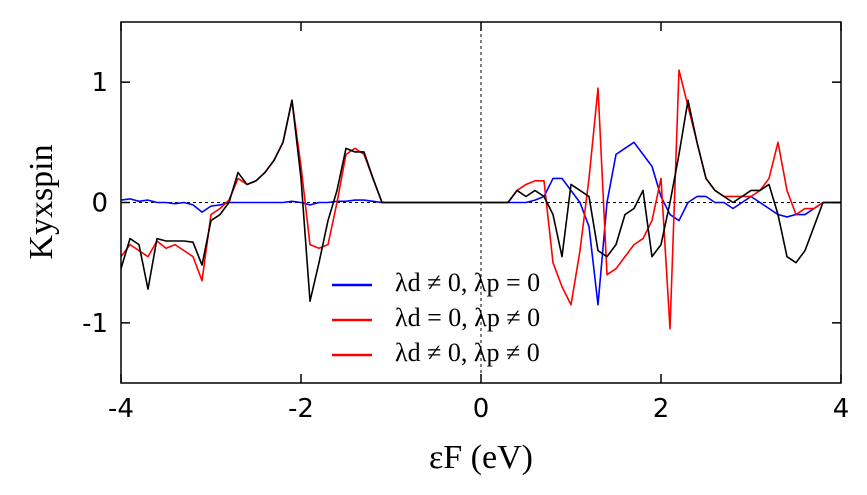 Image resolution: width=867 pixels, height=495 pixels. I want to click on y-tick-label: -1, so click(95, 324).